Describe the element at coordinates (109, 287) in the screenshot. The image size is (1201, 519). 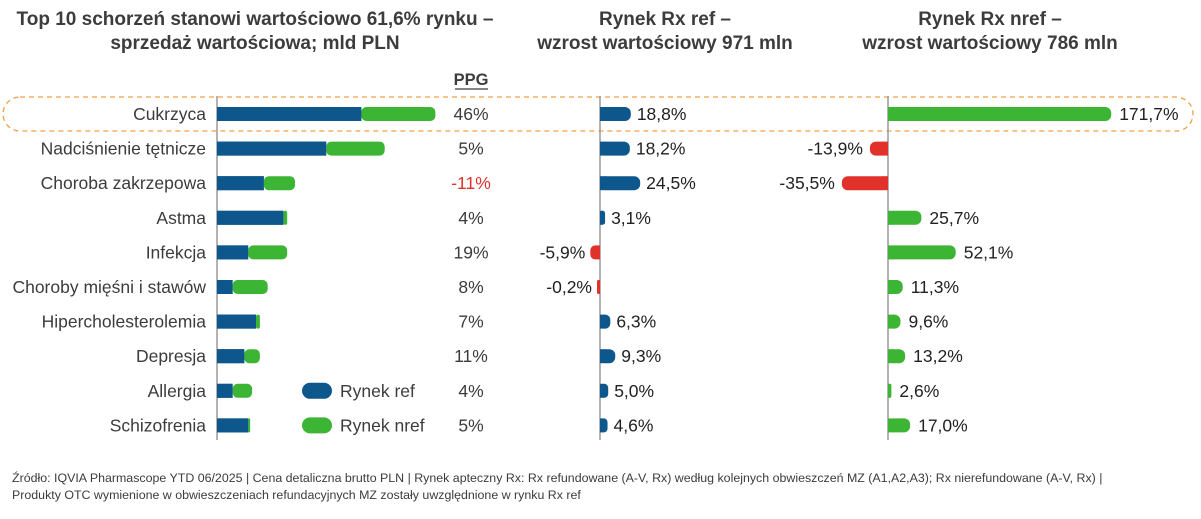
I see `category-label-choroby-miesni-i-stawow: Choroby mięśni i stawów` at that location.